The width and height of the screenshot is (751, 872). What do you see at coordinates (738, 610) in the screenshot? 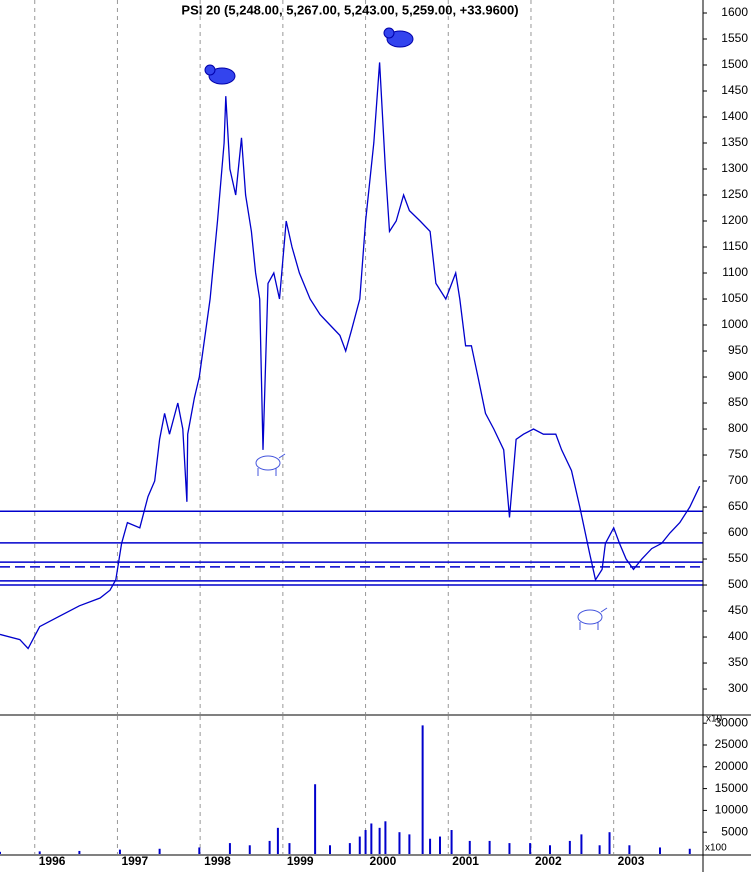
I see `y-tick-label: 450` at bounding box center [738, 610].